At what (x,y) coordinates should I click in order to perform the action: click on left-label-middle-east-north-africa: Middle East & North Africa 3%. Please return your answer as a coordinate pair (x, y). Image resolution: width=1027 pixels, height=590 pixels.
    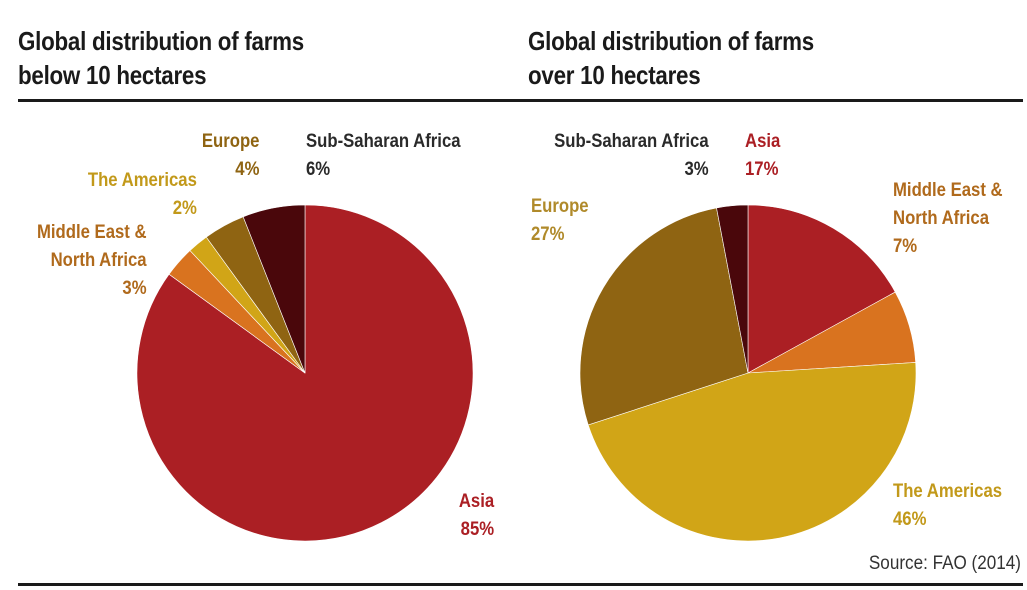
    Looking at the image, I should click on (92, 261).